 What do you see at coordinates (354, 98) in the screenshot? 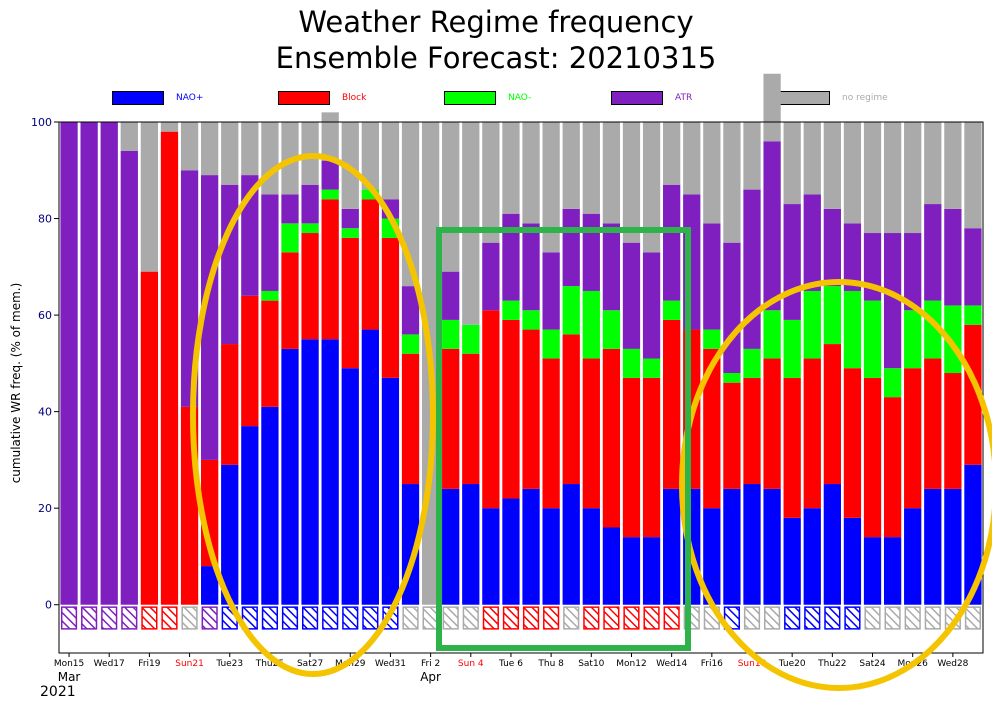
I see `legend-label: Block` at bounding box center [354, 98].